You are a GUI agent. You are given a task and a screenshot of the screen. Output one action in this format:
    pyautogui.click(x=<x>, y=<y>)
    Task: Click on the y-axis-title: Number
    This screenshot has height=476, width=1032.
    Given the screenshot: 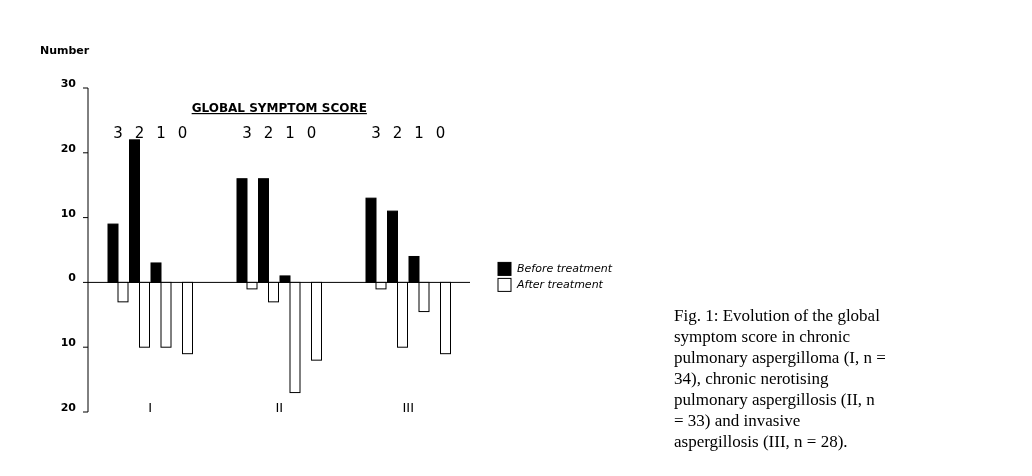 What is the action you would take?
    pyautogui.click(x=65, y=50)
    